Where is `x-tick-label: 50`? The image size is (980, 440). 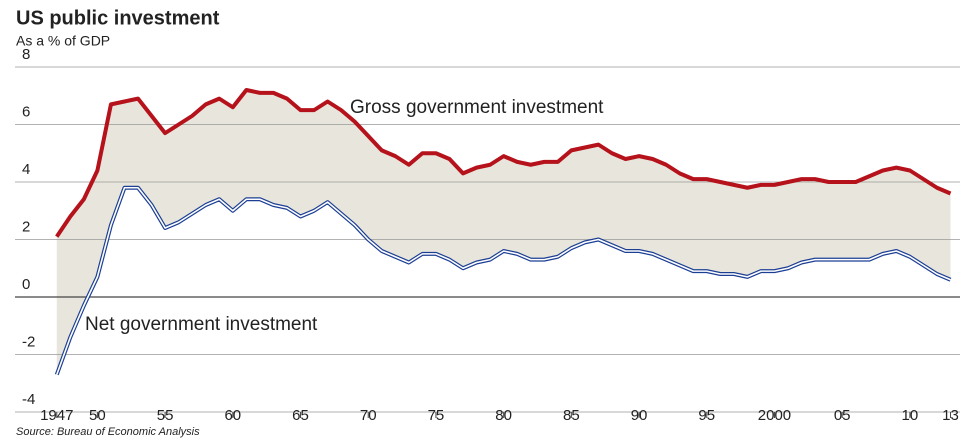
x-tick-label: 50 is located at coordinates (97, 415).